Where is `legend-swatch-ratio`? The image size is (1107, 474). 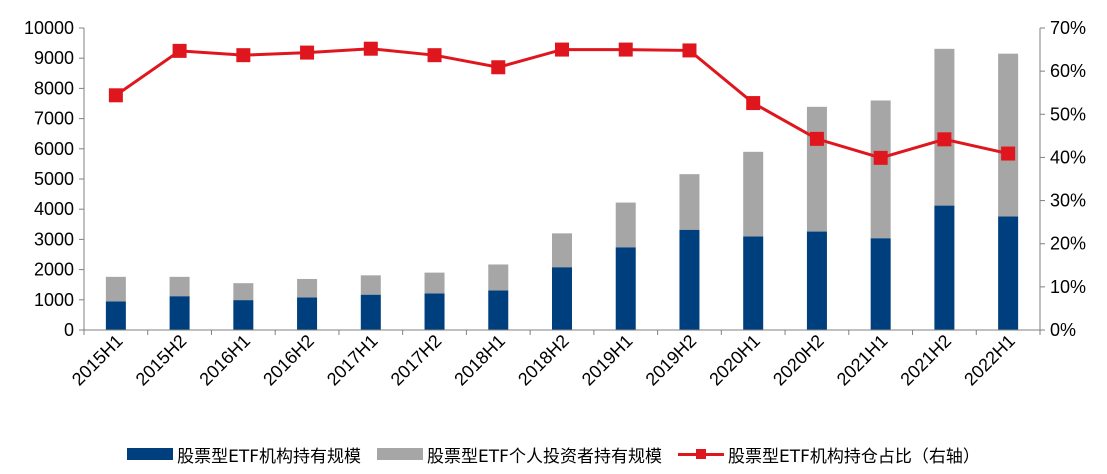
legend-swatch-ratio is located at coordinates (700, 454).